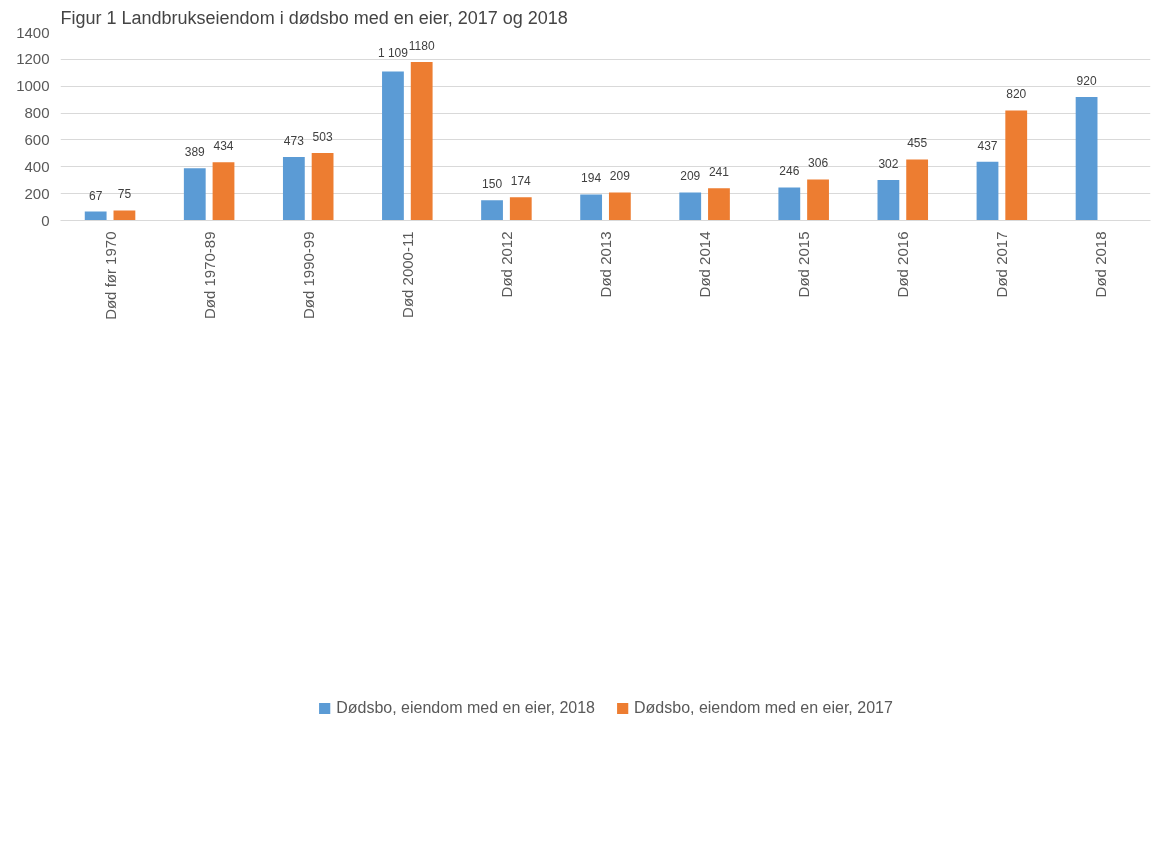 The image size is (1176, 848). What do you see at coordinates (209, 275) in the screenshot?
I see `x-tick-label: Død 1970-89` at bounding box center [209, 275].